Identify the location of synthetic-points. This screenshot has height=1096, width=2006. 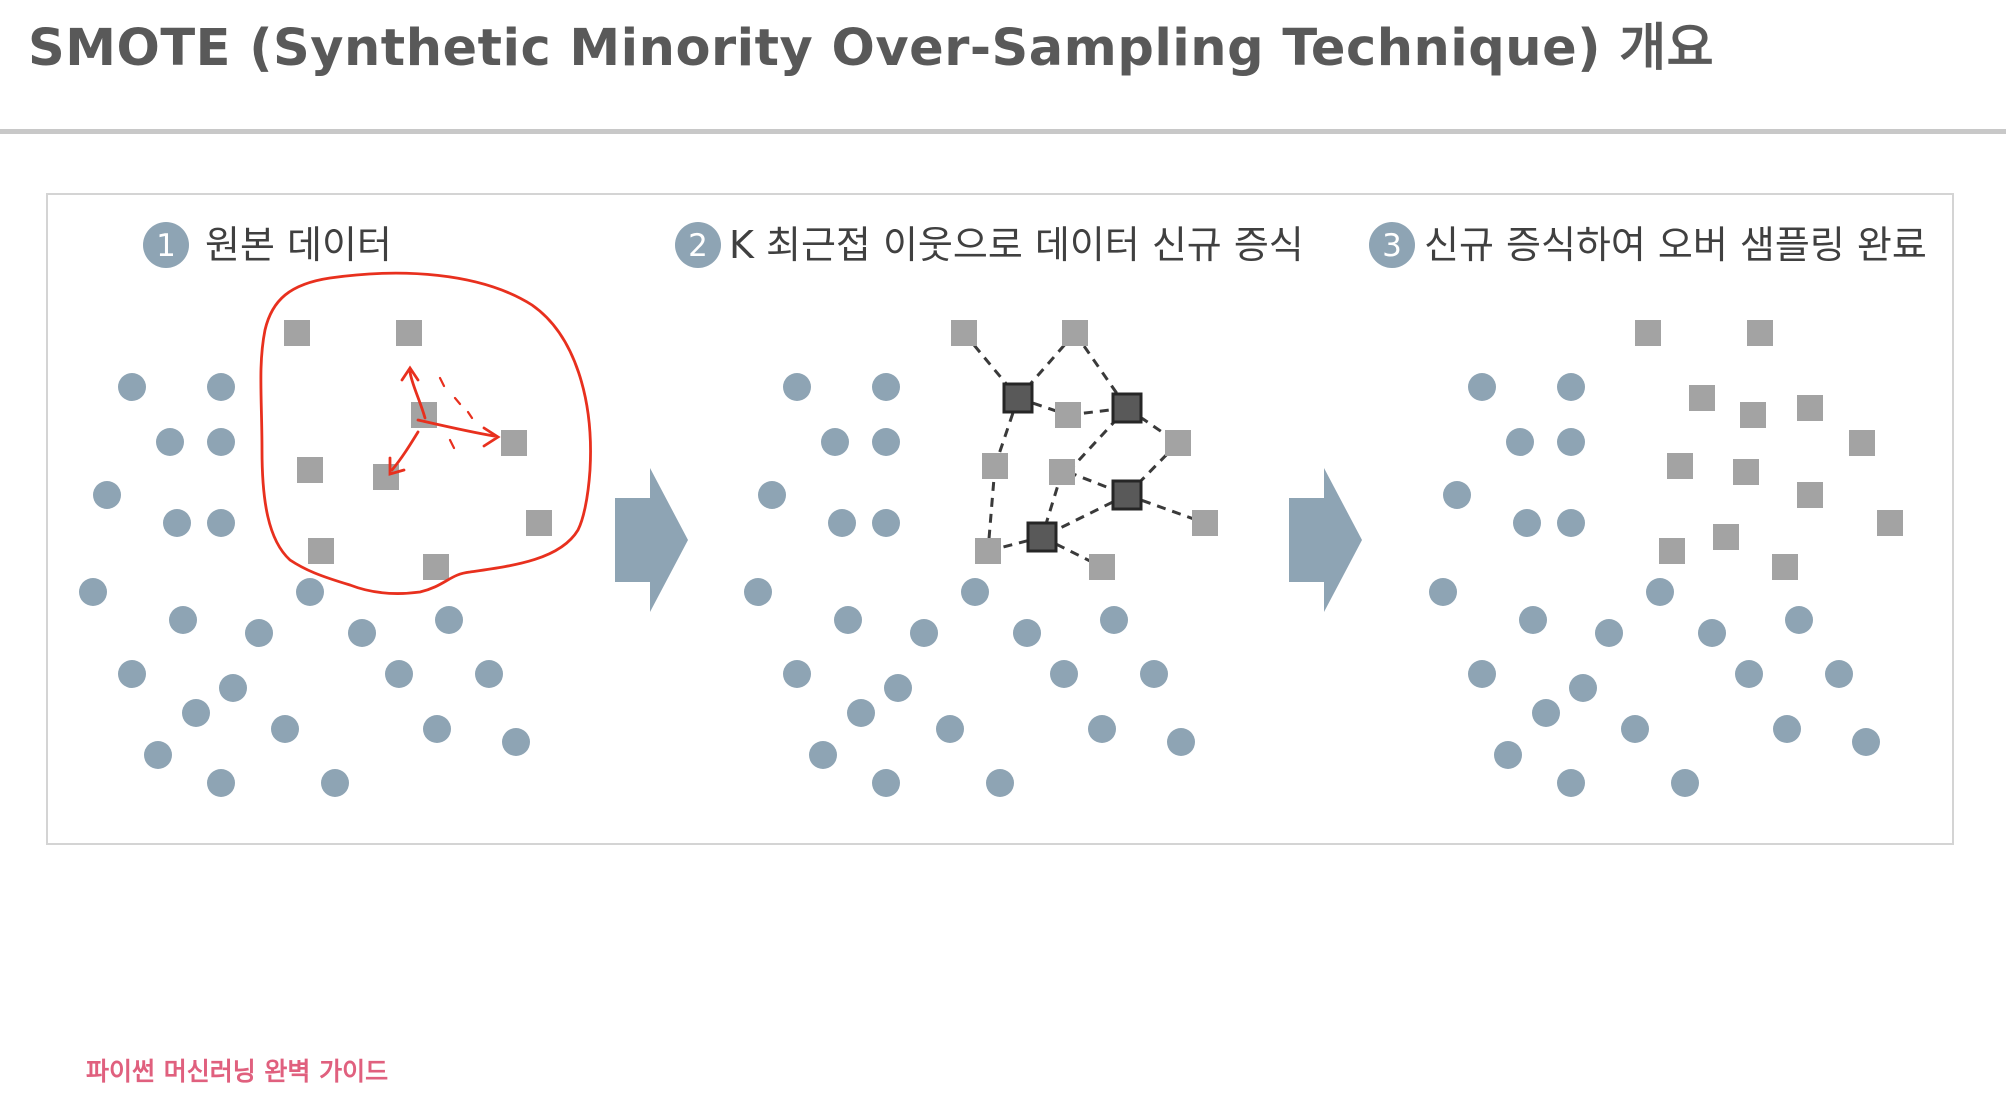
(1072, 467).